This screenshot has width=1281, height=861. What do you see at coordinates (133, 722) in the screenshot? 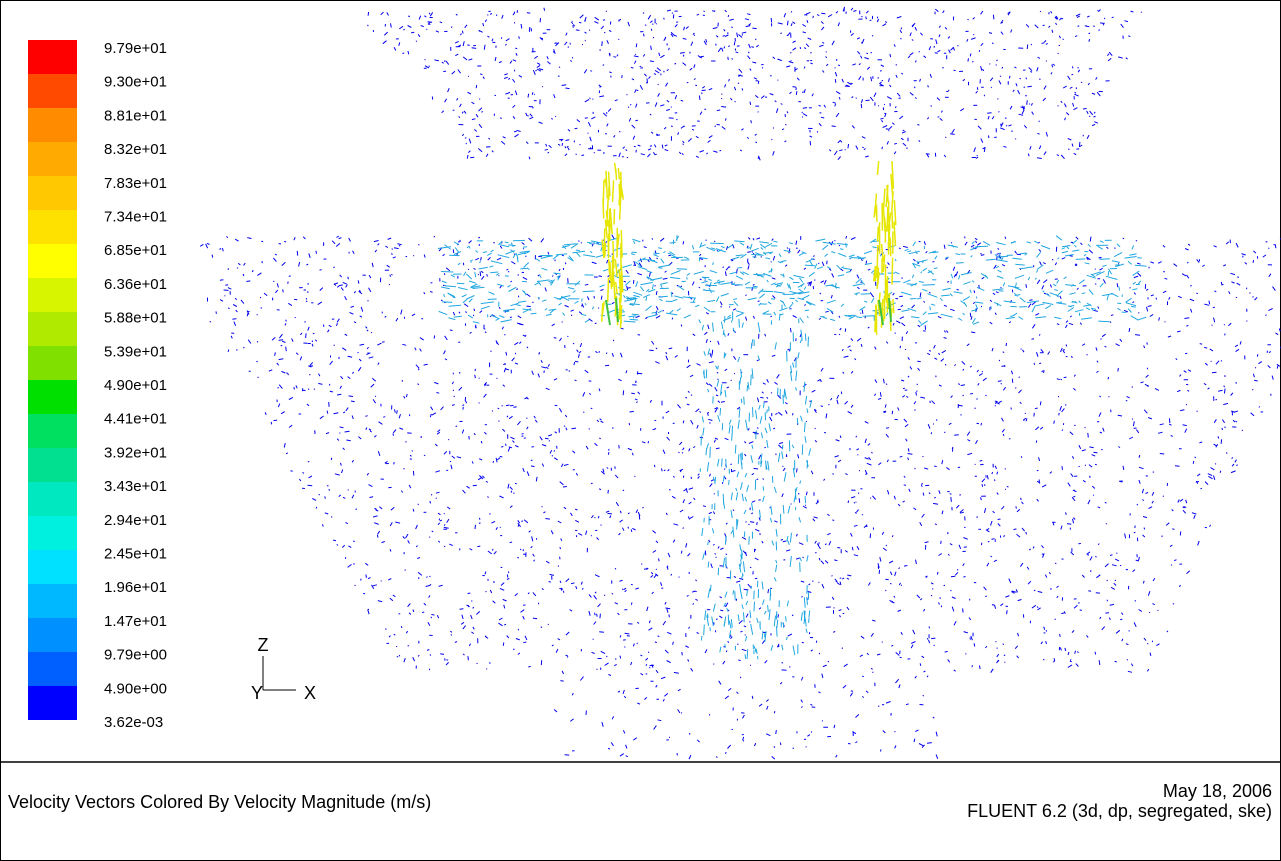
I see `colorbar-label: 3.62e-03` at bounding box center [133, 722].